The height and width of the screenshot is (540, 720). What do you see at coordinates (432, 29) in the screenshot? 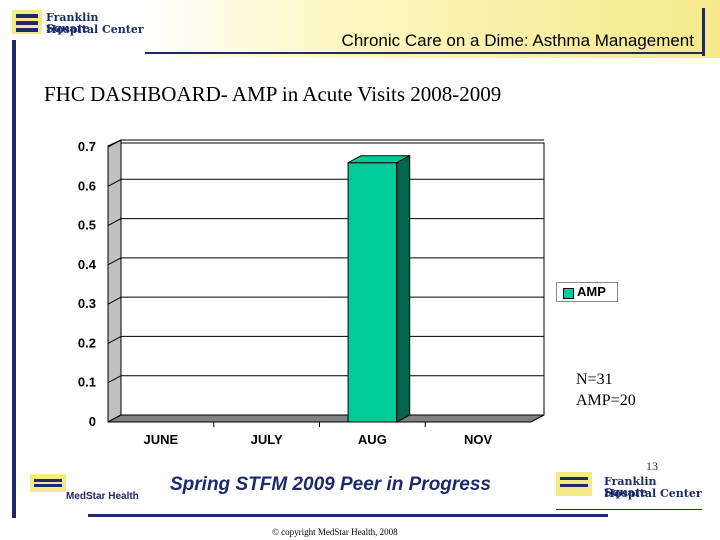
I see `header-band` at bounding box center [432, 29].